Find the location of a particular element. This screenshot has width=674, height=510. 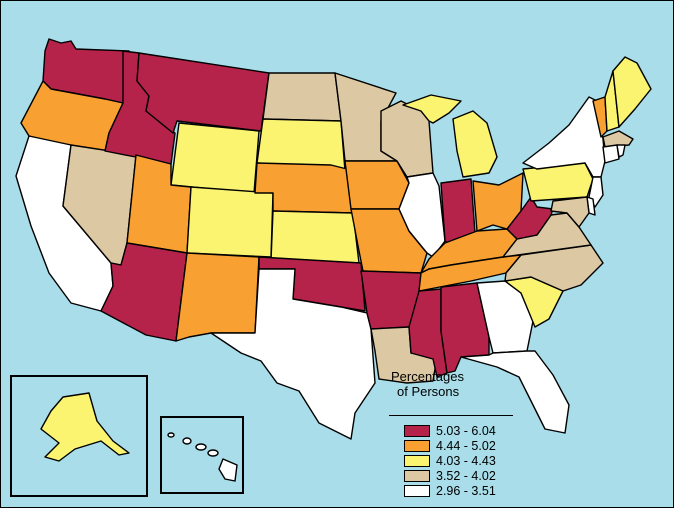

state-ks is located at coordinates (315, 237).